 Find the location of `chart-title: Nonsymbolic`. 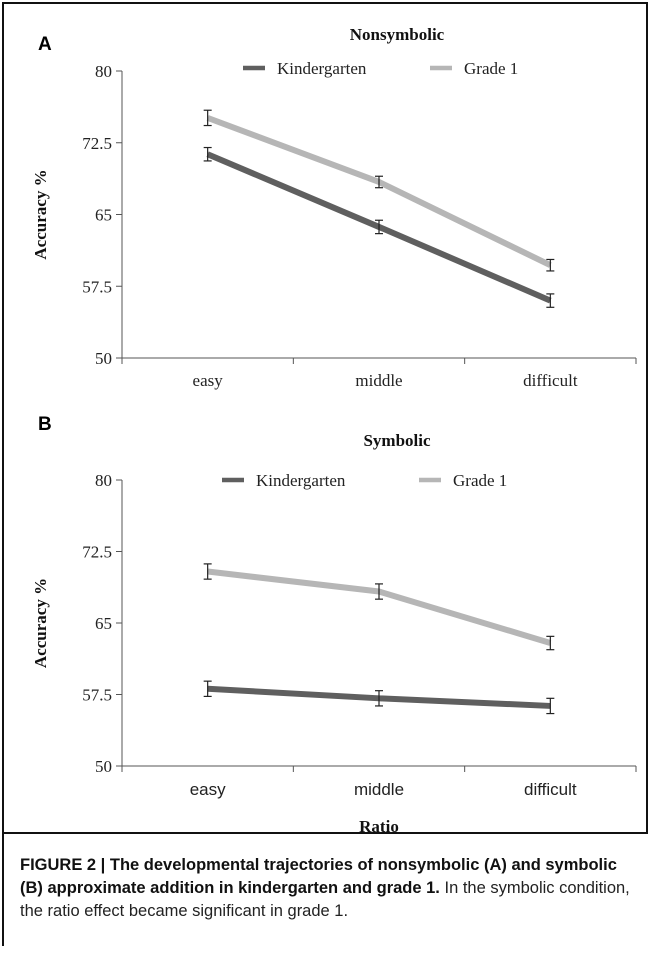

chart-title: Nonsymbolic is located at coordinates (397, 34).